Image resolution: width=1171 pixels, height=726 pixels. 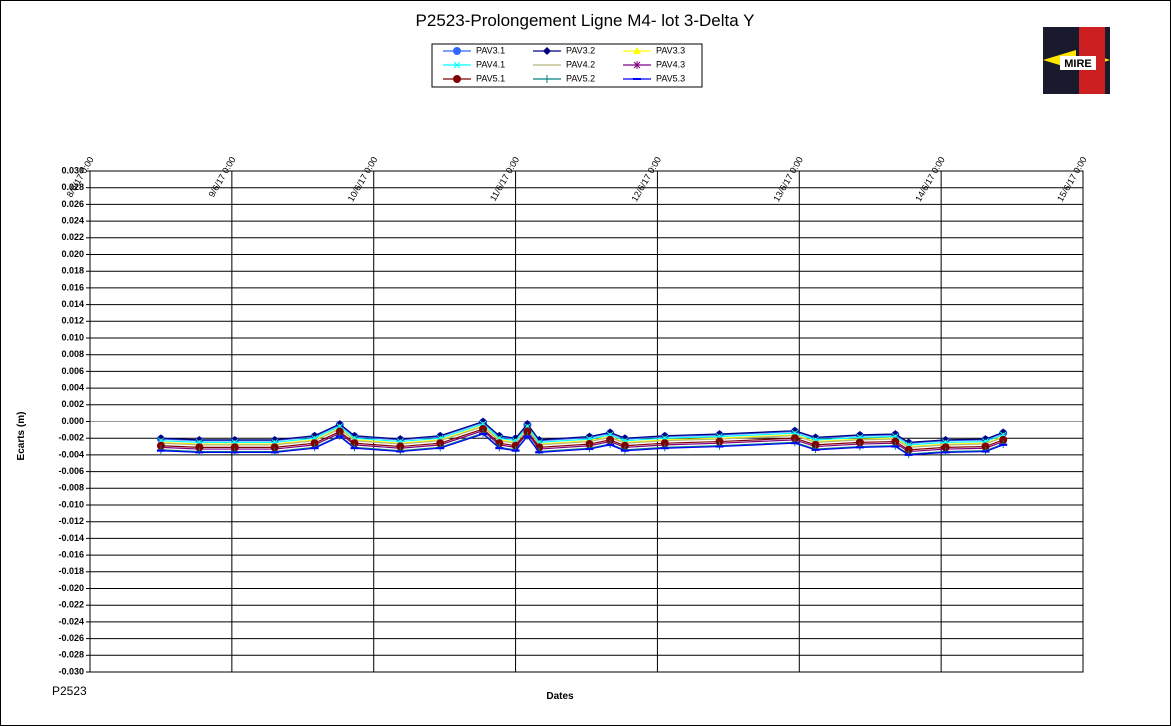 What do you see at coordinates (670, 78) in the screenshot?
I see `legend-label: PAV5.3` at bounding box center [670, 78].